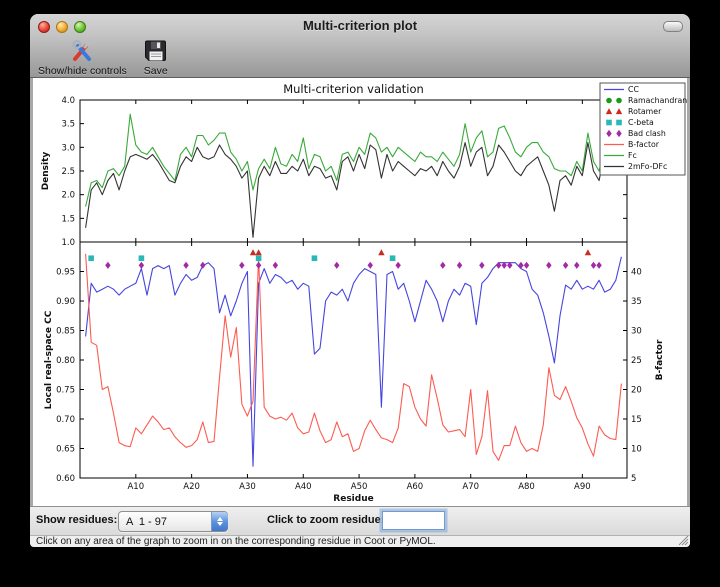  I want to click on legend-label: CC, so click(633, 89).